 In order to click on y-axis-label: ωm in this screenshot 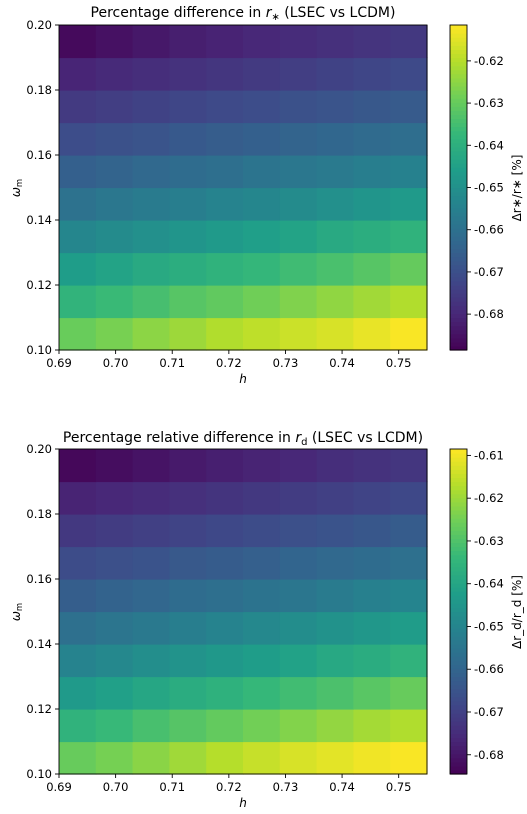, I will do `click(17, 612)`.